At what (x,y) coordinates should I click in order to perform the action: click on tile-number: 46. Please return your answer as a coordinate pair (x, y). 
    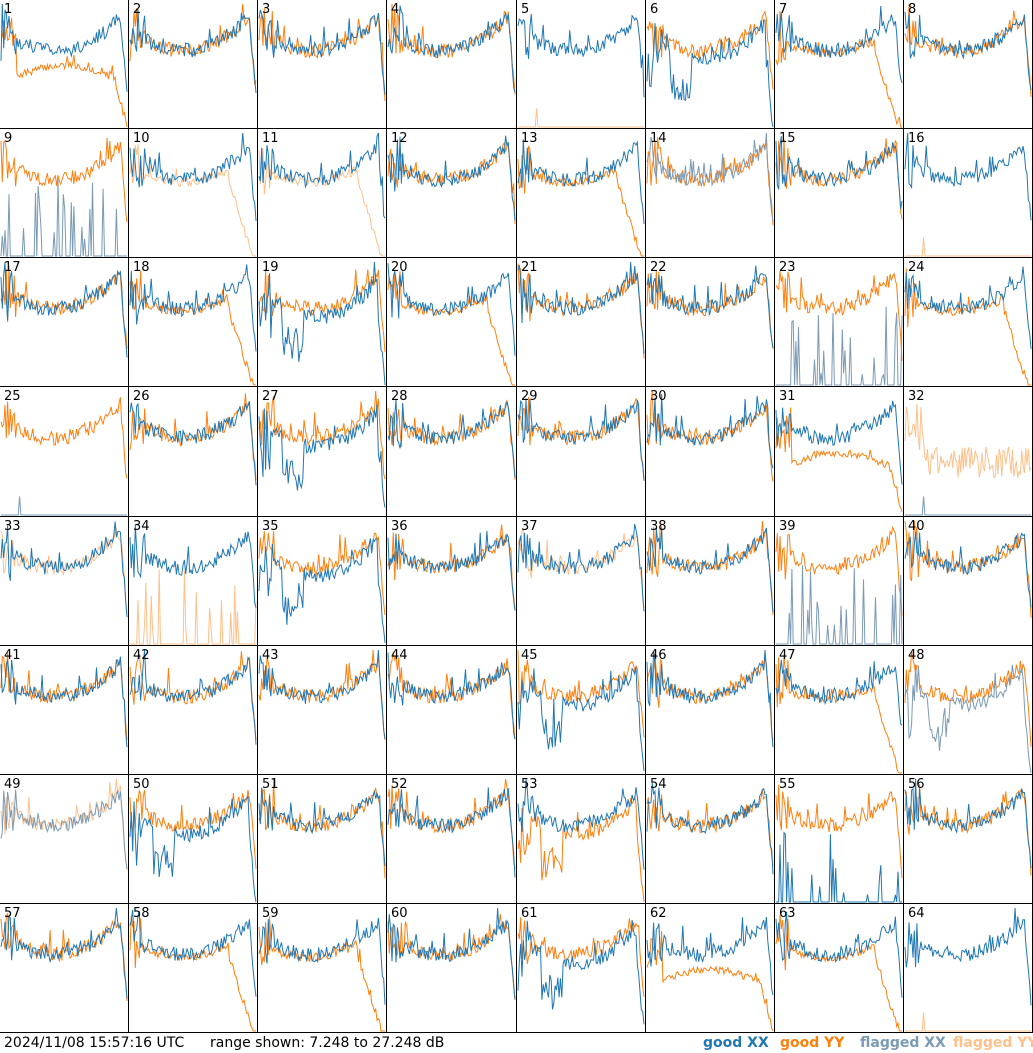
    Looking at the image, I should click on (658, 655).